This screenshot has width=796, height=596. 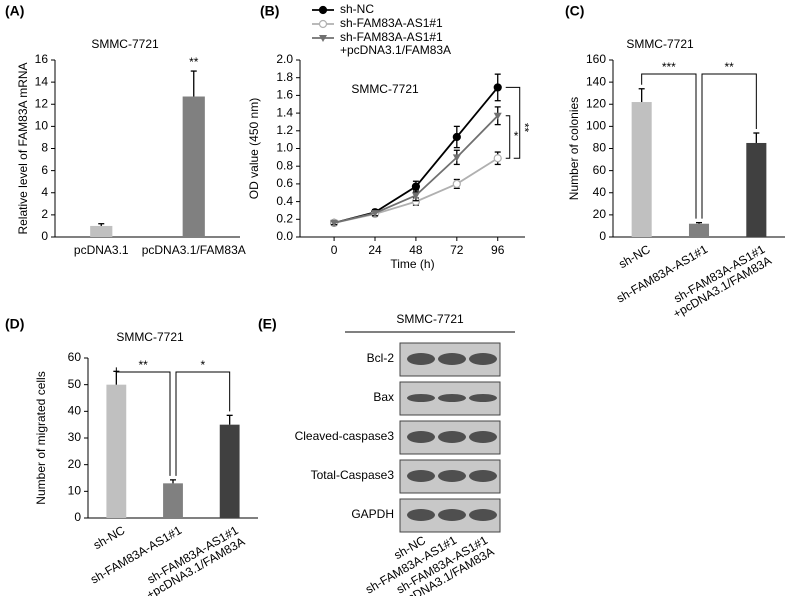 I want to click on y-tick-label: 0.0, so click(x=284, y=236).